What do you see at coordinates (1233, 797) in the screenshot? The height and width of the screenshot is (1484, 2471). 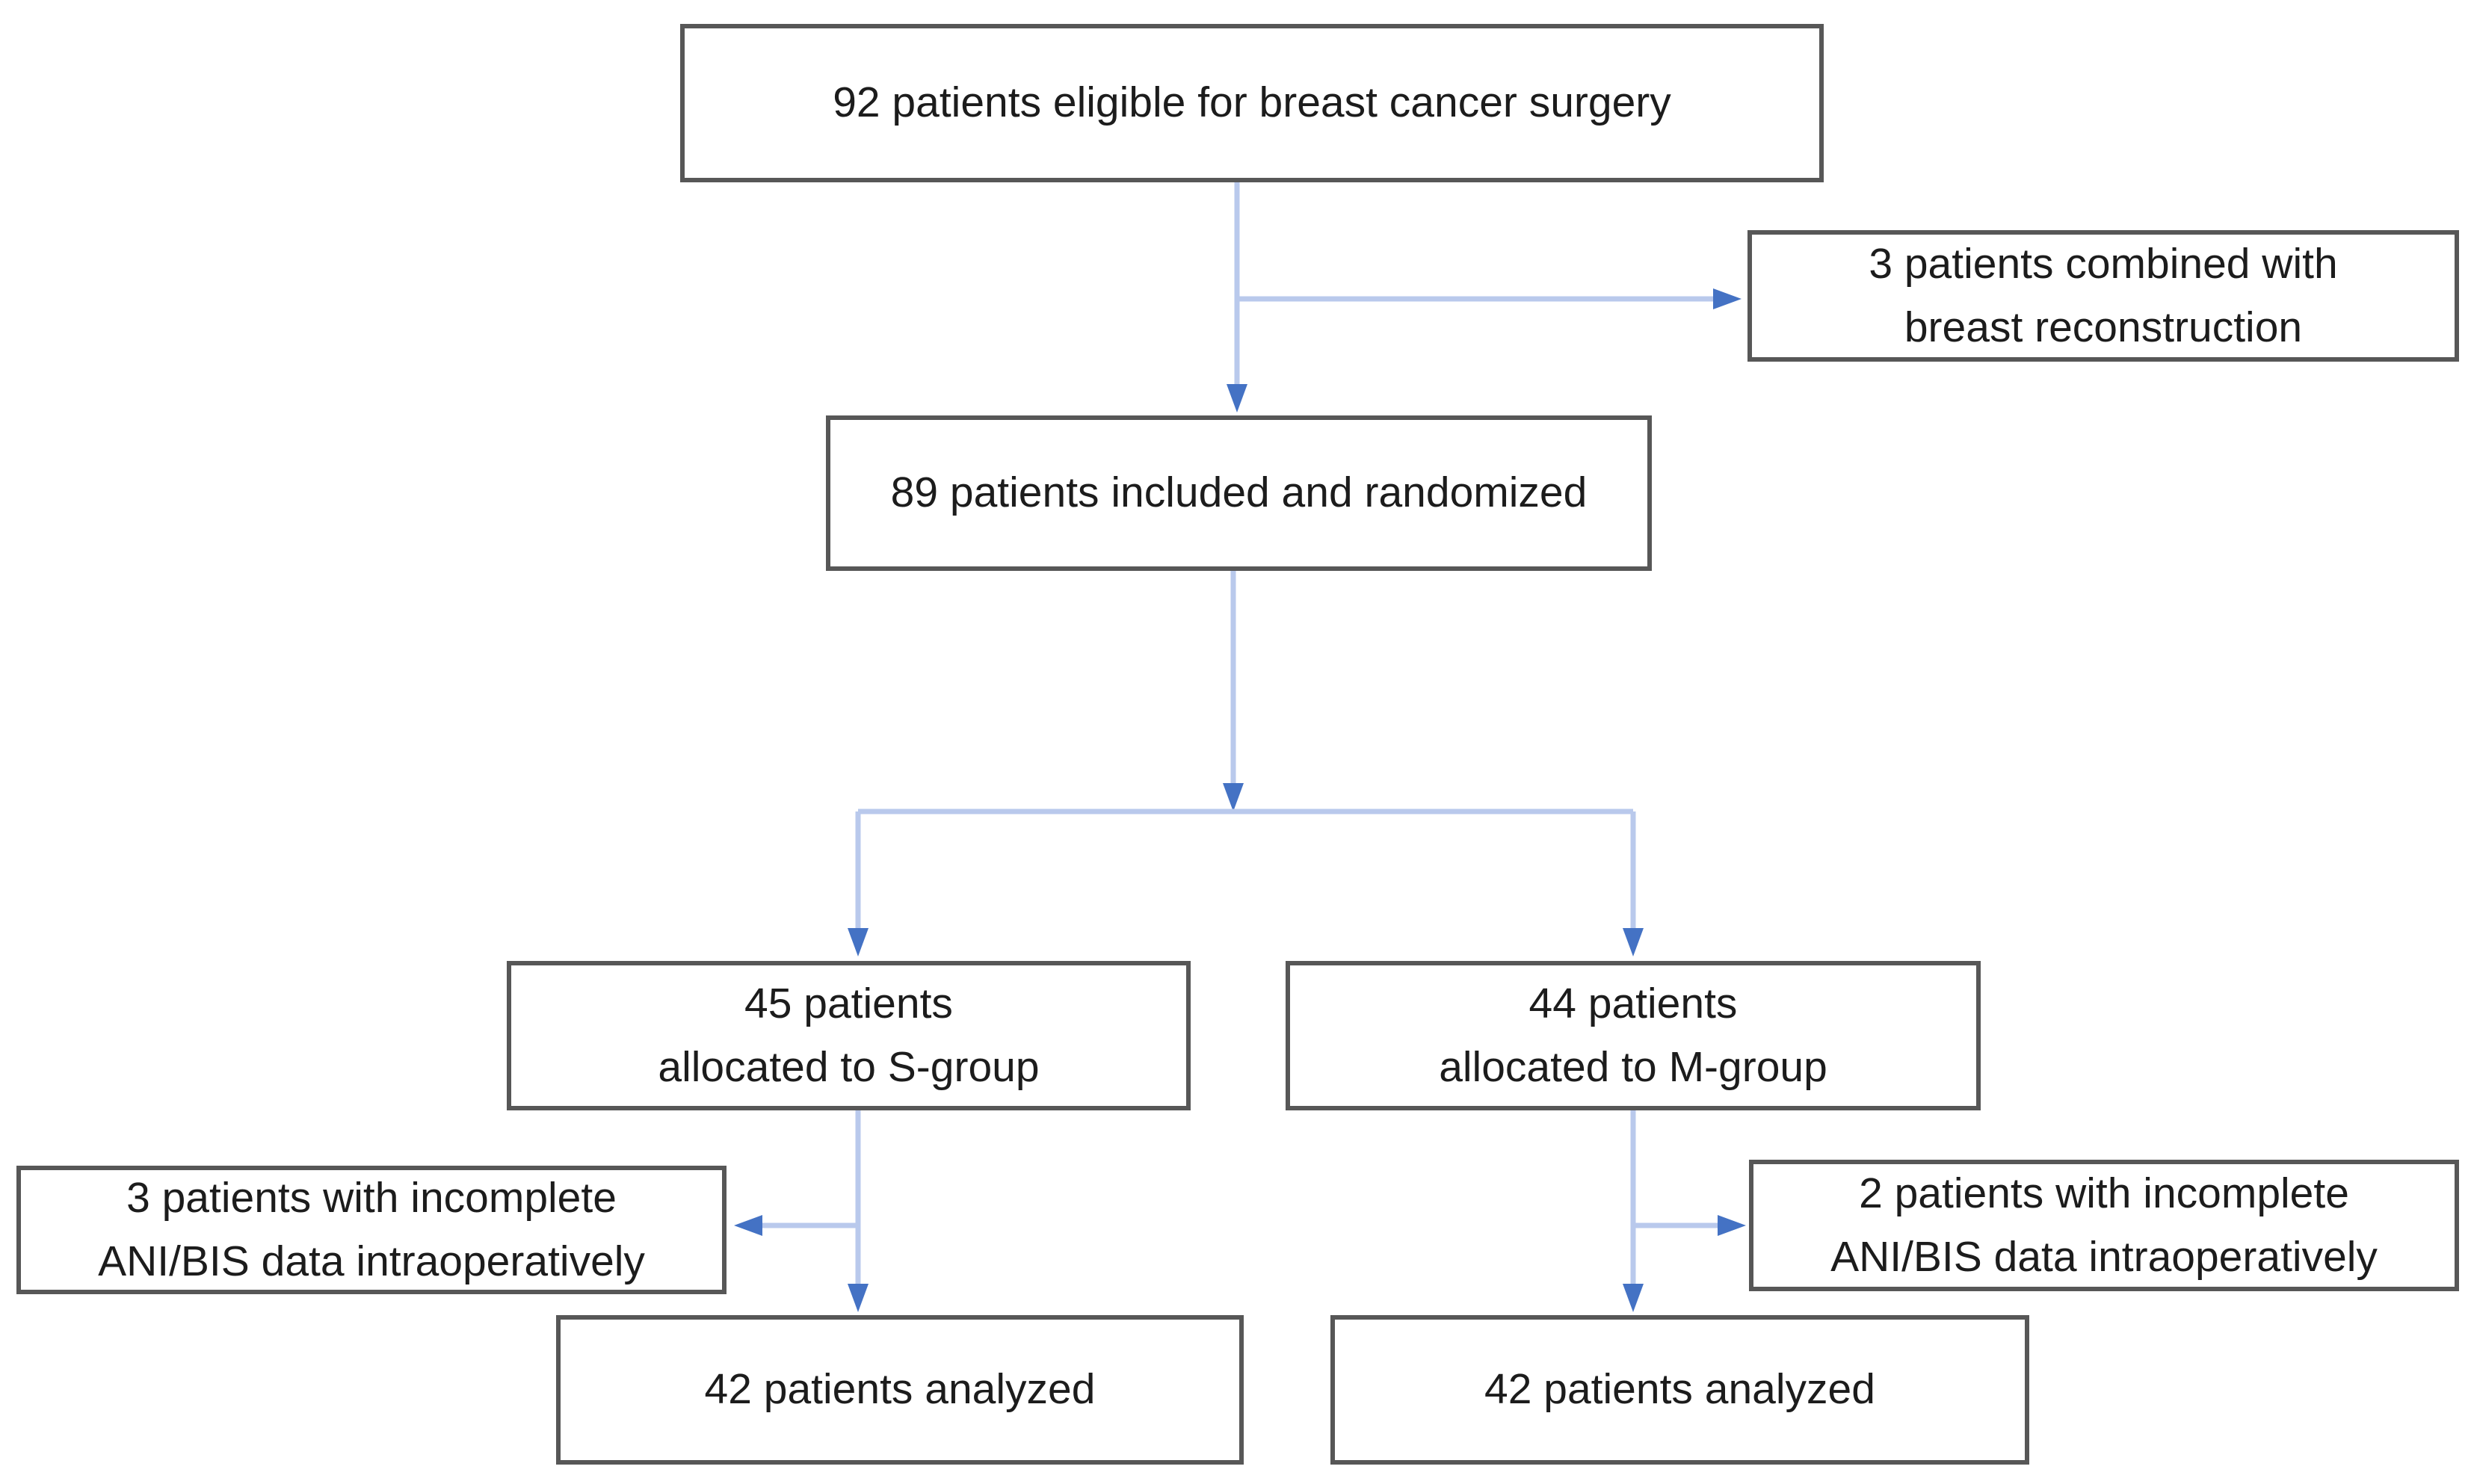 I see `arrowhead-at-split-junction` at bounding box center [1233, 797].